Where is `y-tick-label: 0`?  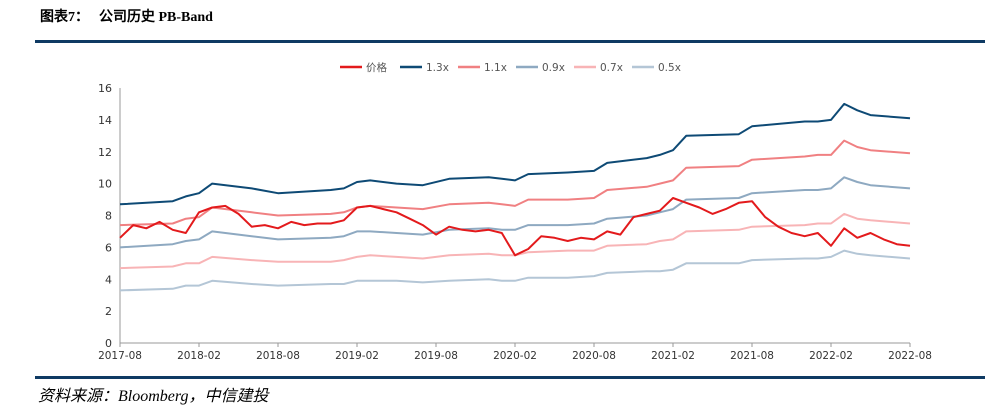
y-tick-label: 0 is located at coordinates (108, 343).